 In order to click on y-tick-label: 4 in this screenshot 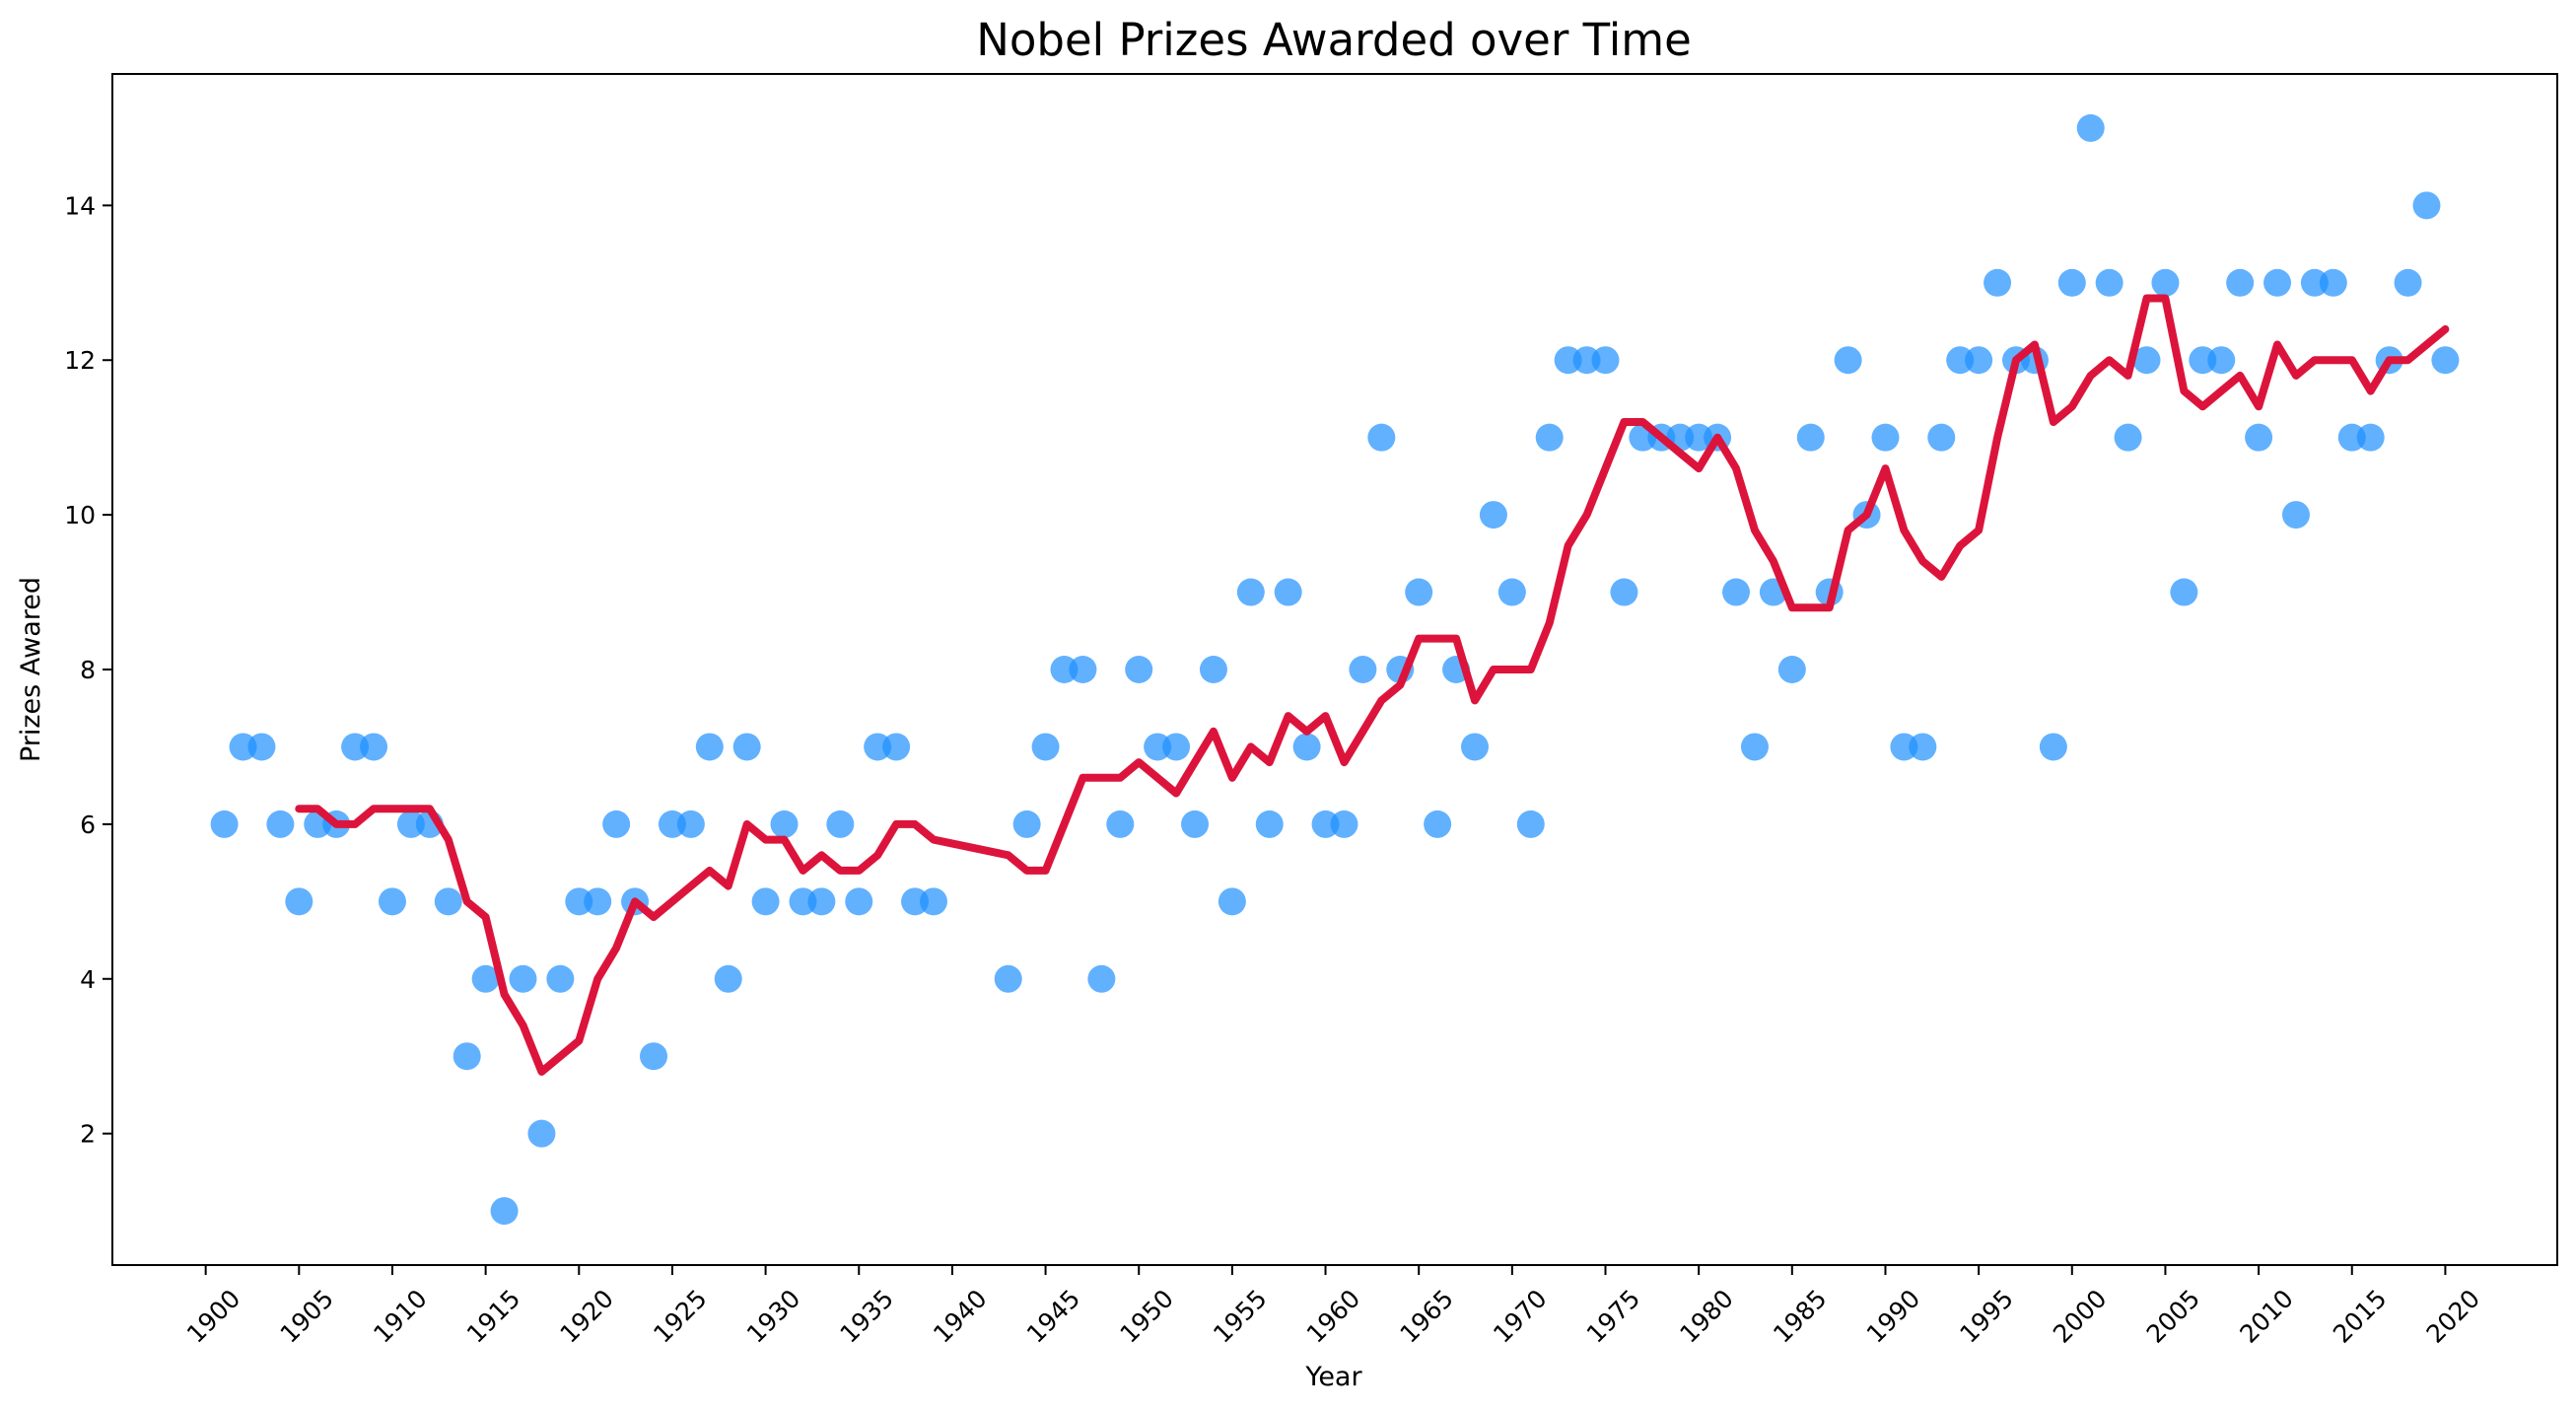, I will do `click(88, 980)`.